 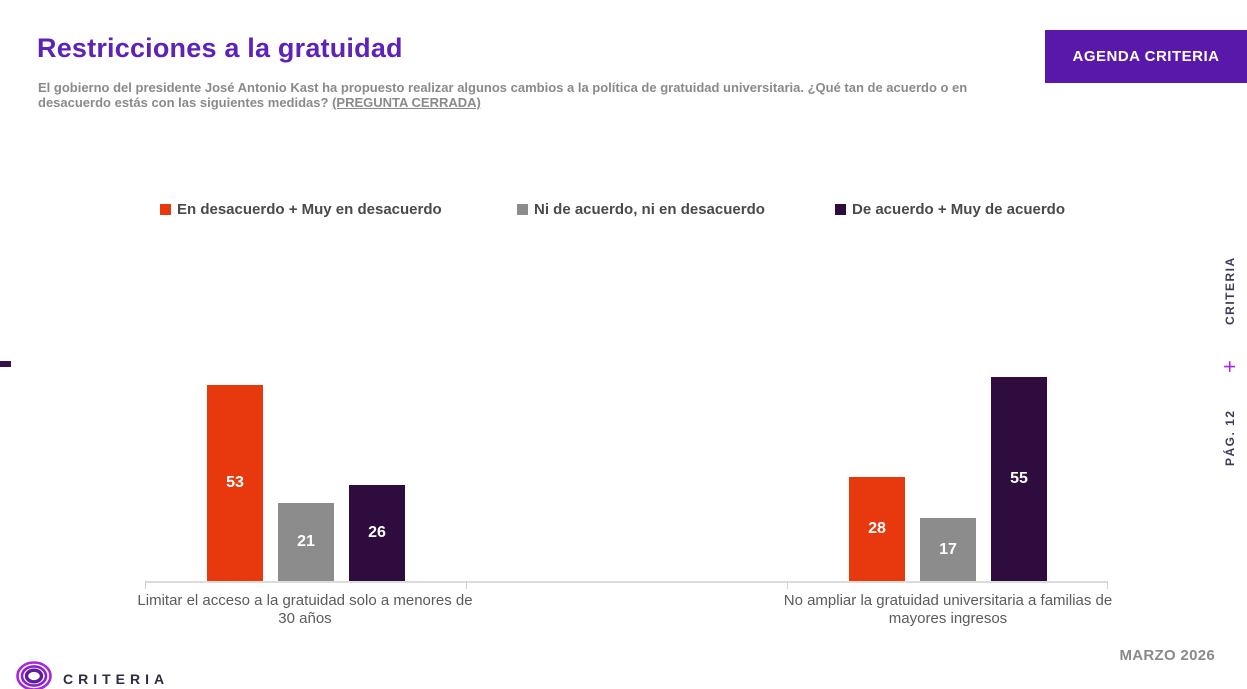 What do you see at coordinates (34, 675) in the screenshot?
I see `criteria-logo-icon` at bounding box center [34, 675].